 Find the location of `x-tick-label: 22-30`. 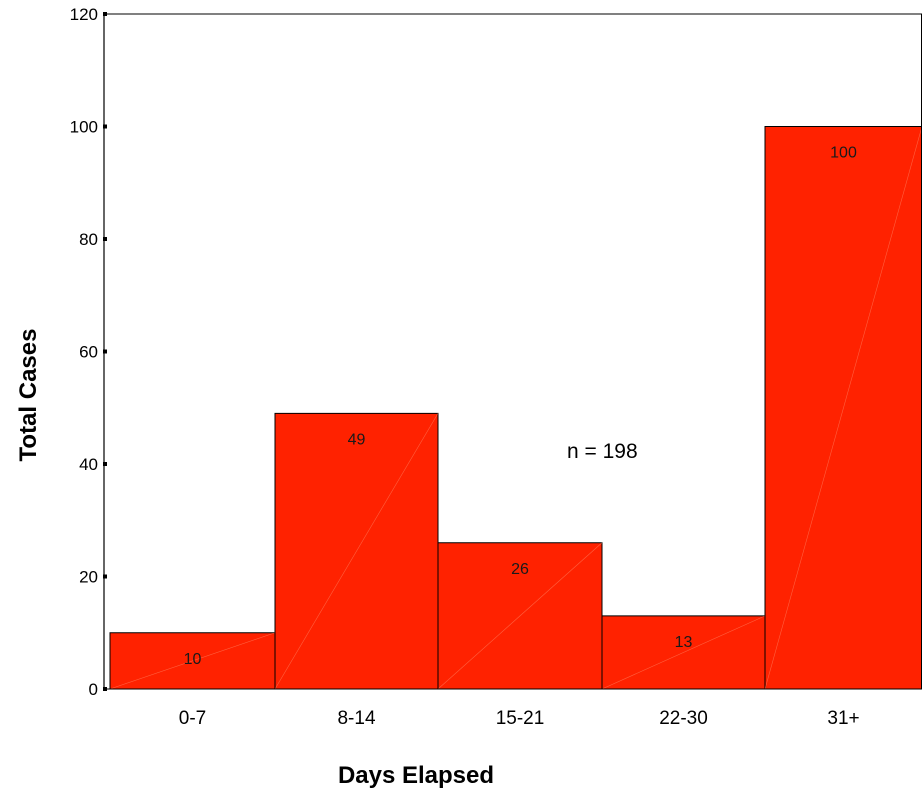

x-tick-label: 22-30 is located at coordinates (683, 718).